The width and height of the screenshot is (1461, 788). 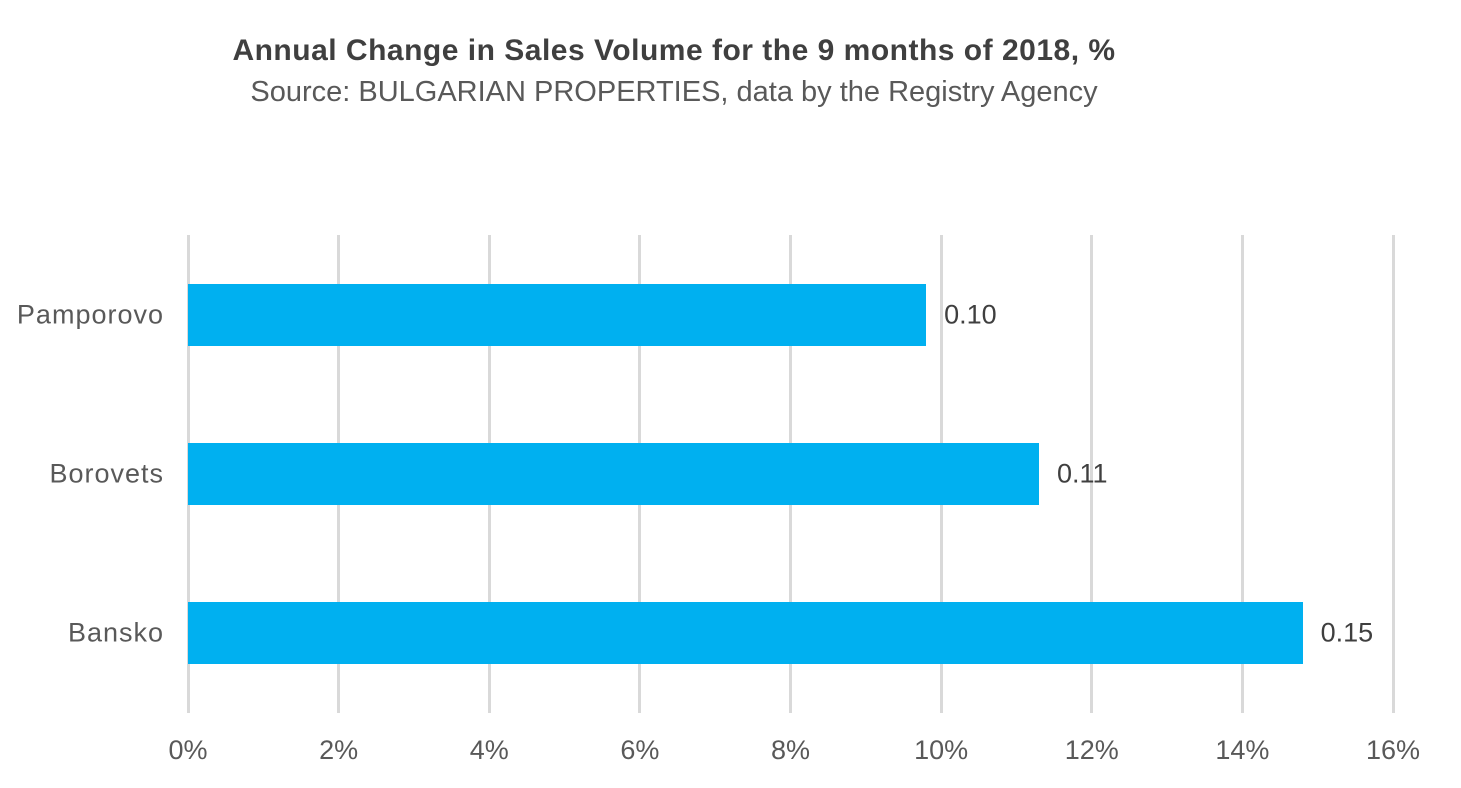 What do you see at coordinates (1082, 473) in the screenshot?
I see `bar-value-label: 0.11` at bounding box center [1082, 473].